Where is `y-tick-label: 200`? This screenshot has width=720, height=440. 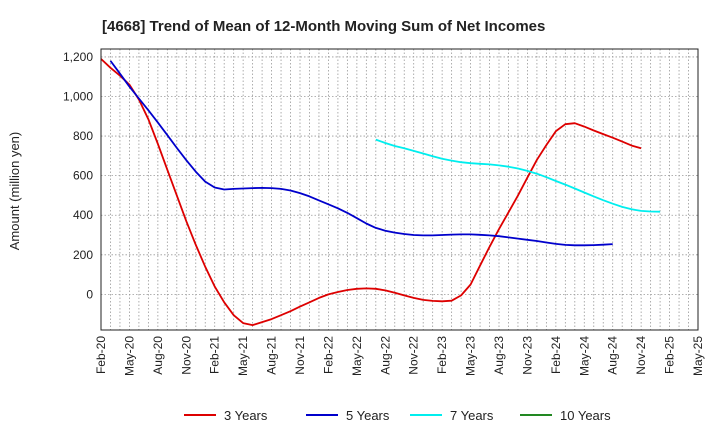
y-tick-label: 200 is located at coordinates (83, 255).